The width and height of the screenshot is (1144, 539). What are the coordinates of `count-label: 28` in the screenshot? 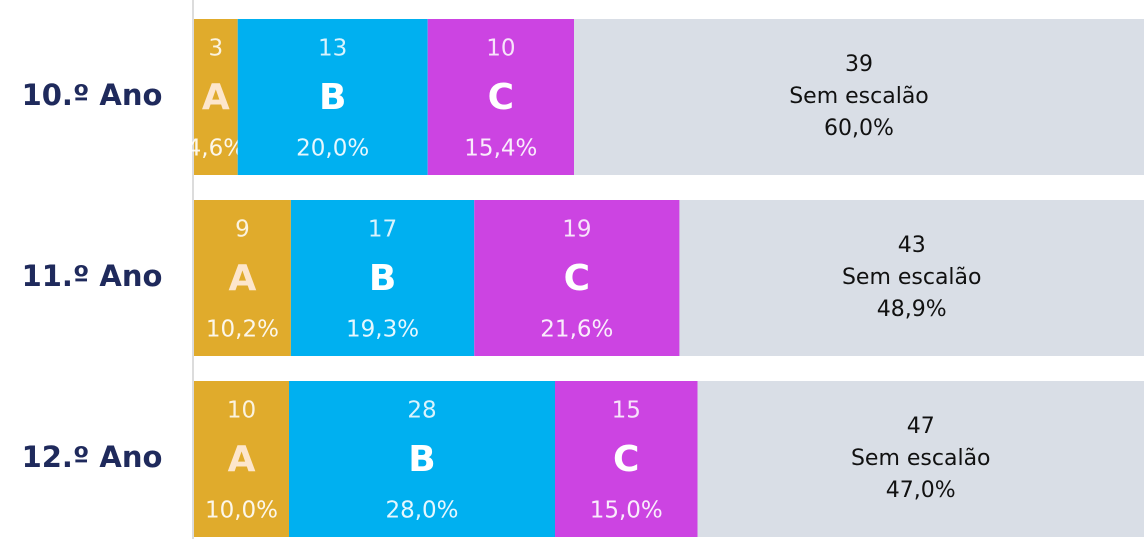 It's located at (421, 411).